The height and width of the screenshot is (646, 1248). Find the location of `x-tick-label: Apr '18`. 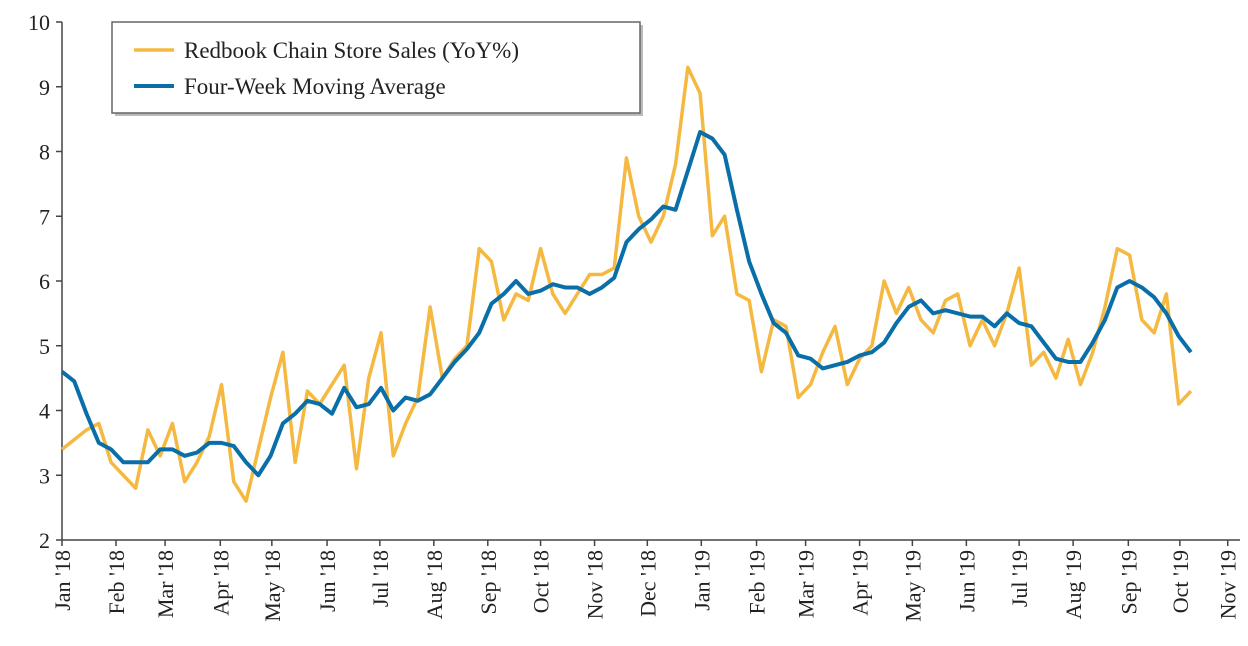

x-tick-label: Apr '18 is located at coordinates (220, 583).